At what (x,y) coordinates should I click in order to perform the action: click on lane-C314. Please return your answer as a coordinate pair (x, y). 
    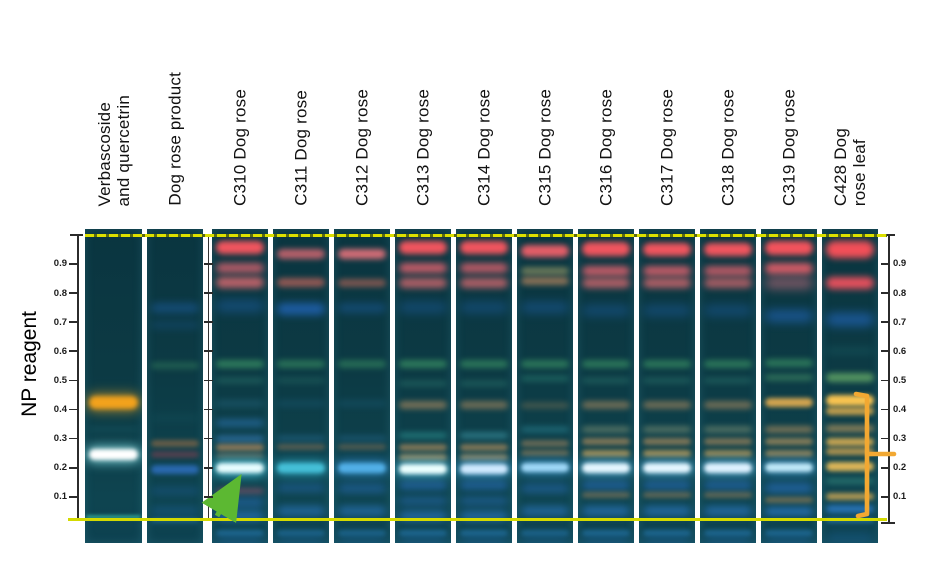
    Looking at the image, I should click on (484, 386).